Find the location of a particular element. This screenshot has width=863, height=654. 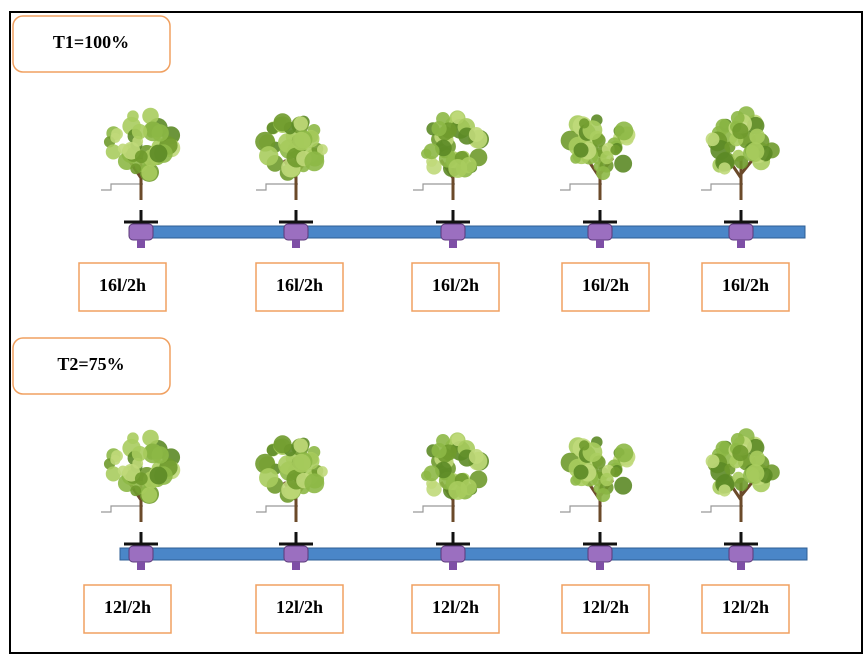

treatment-box is located at coordinates (91, 44).